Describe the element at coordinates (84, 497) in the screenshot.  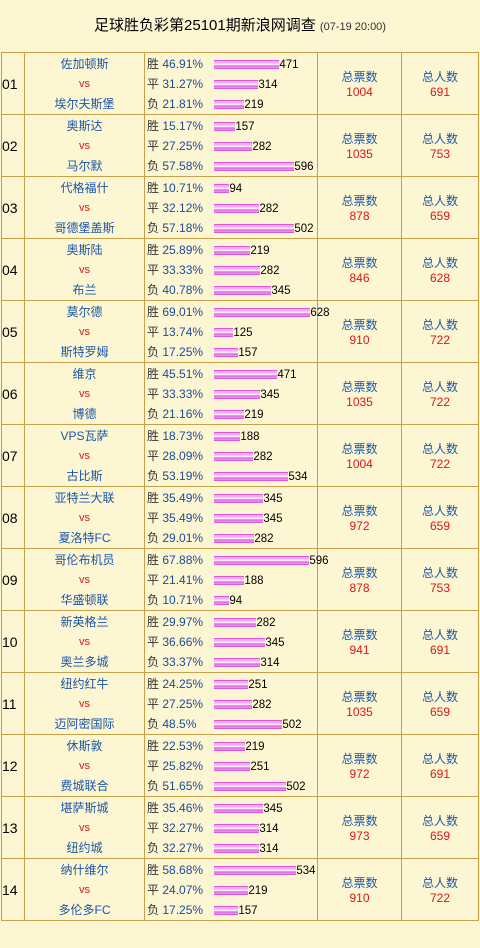
I see `home-team: 亚特兰大联` at that location.